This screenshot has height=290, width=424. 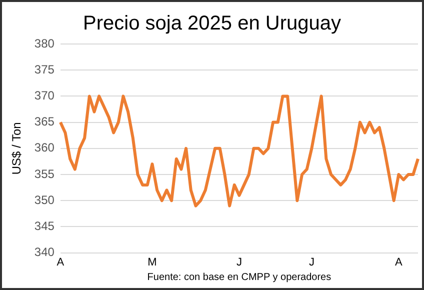 I want to click on y-tick-label: 370, so click(x=44, y=95).